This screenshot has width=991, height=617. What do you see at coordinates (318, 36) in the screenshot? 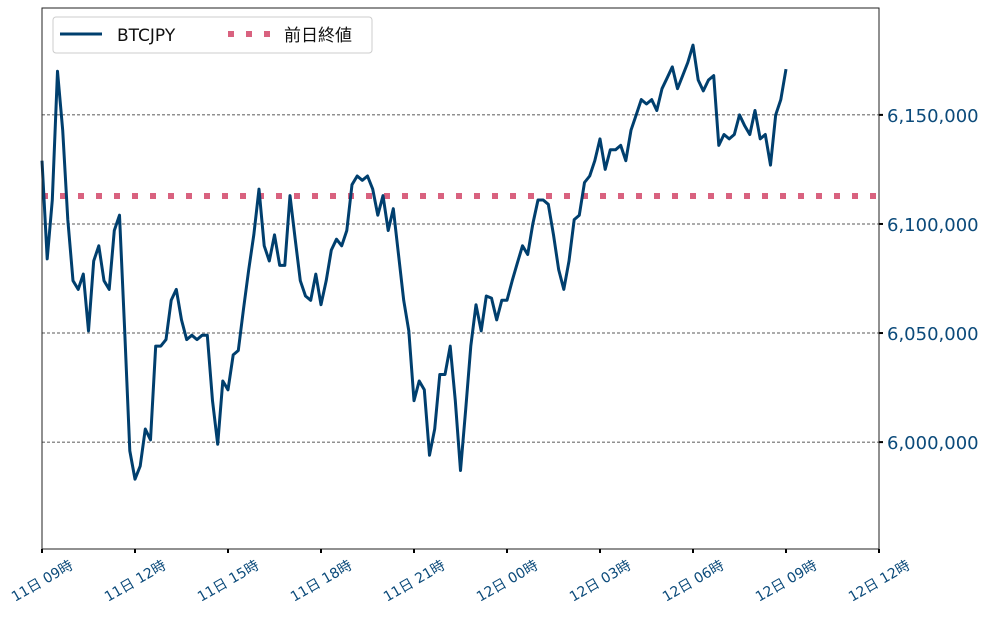
I see `legend-previous-close-label: 前日終値` at bounding box center [318, 36].